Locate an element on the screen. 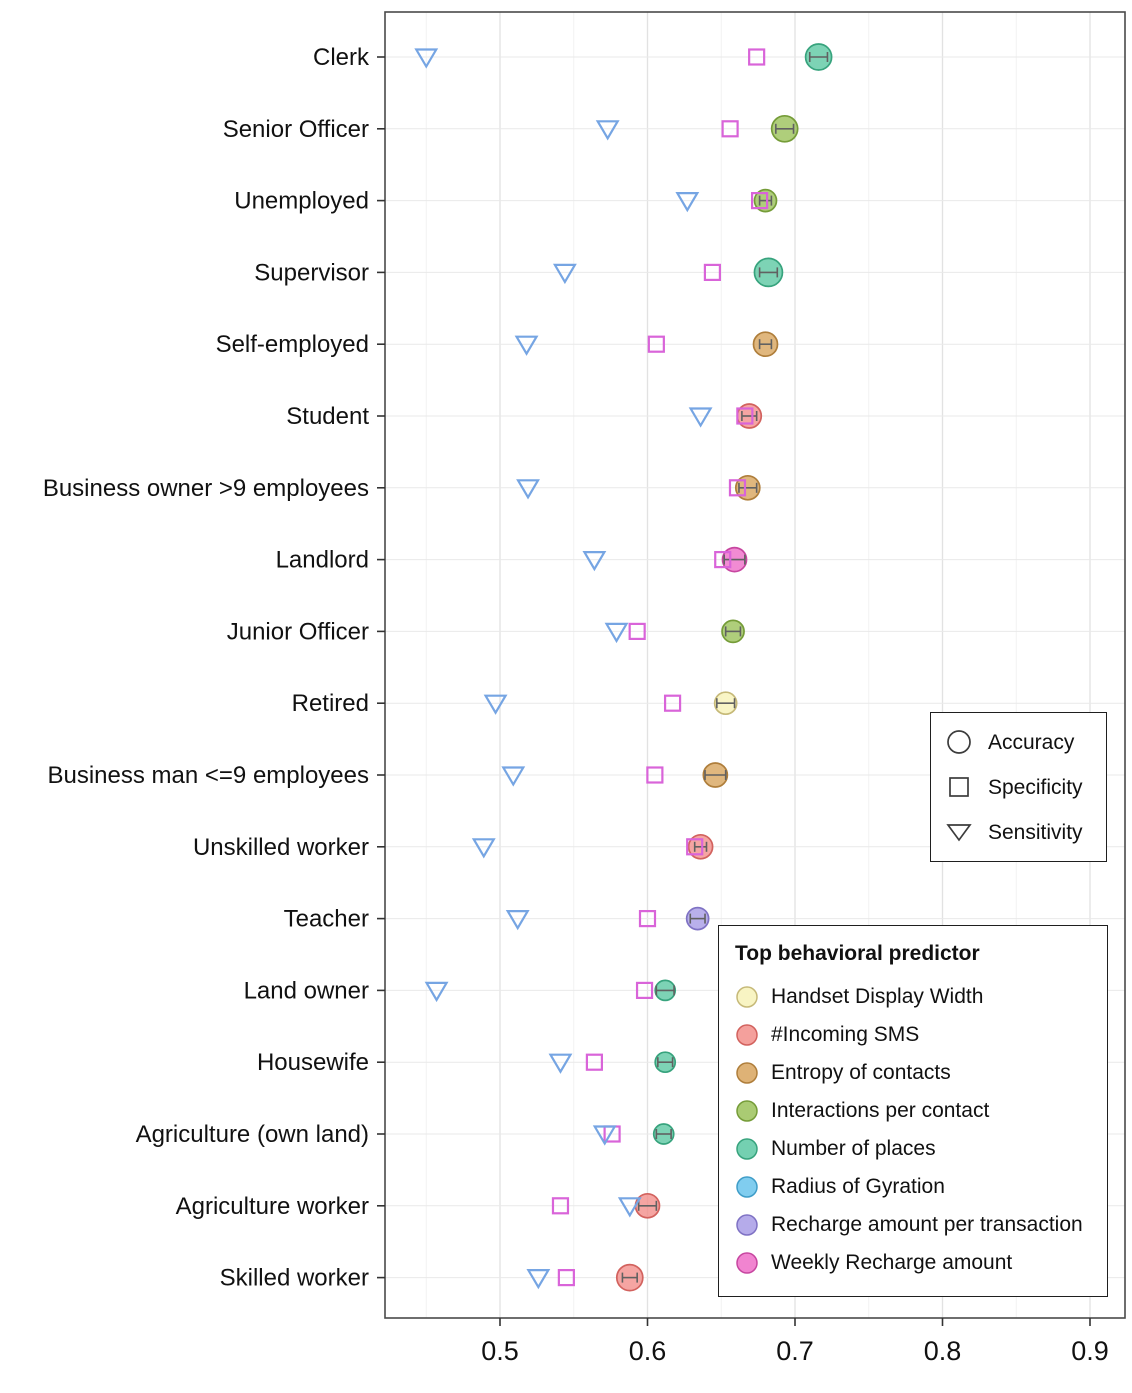 This screenshot has height=1393, width=1132. y-axis-label: Agriculture (own land) is located at coordinates (252, 1134).